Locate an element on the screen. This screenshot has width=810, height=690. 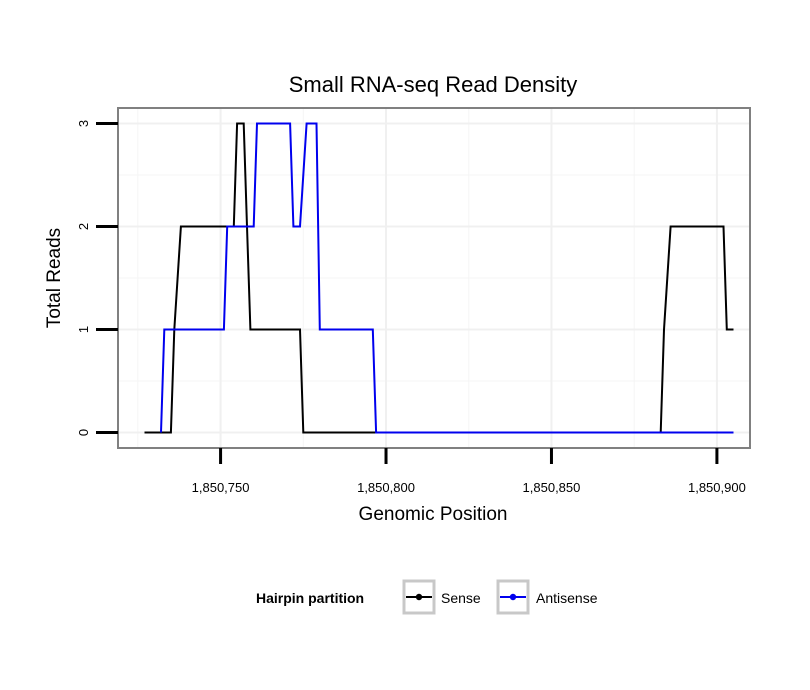
legend: Hairpin partition Sense Antisense is located at coordinates (427, 597).